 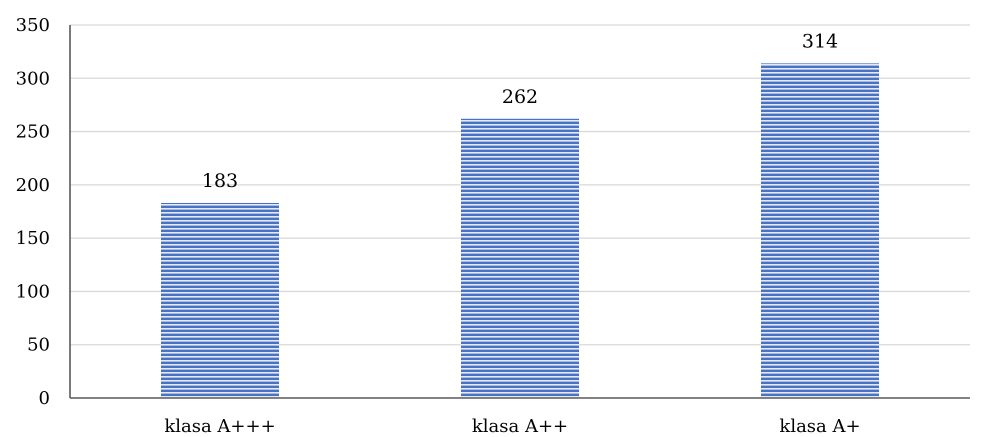 I want to click on y-axis-tick-labels: 0 50 100 150 200 250 300 350, so click(x=33, y=212).